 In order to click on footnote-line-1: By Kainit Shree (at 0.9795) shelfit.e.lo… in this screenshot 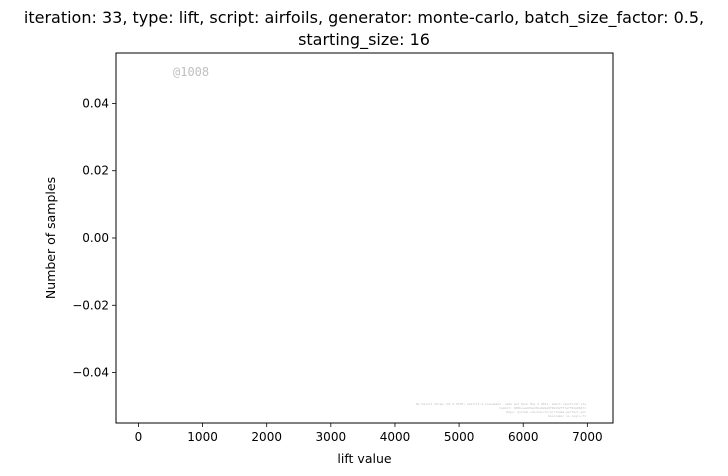, I will do `click(501, 404)`.